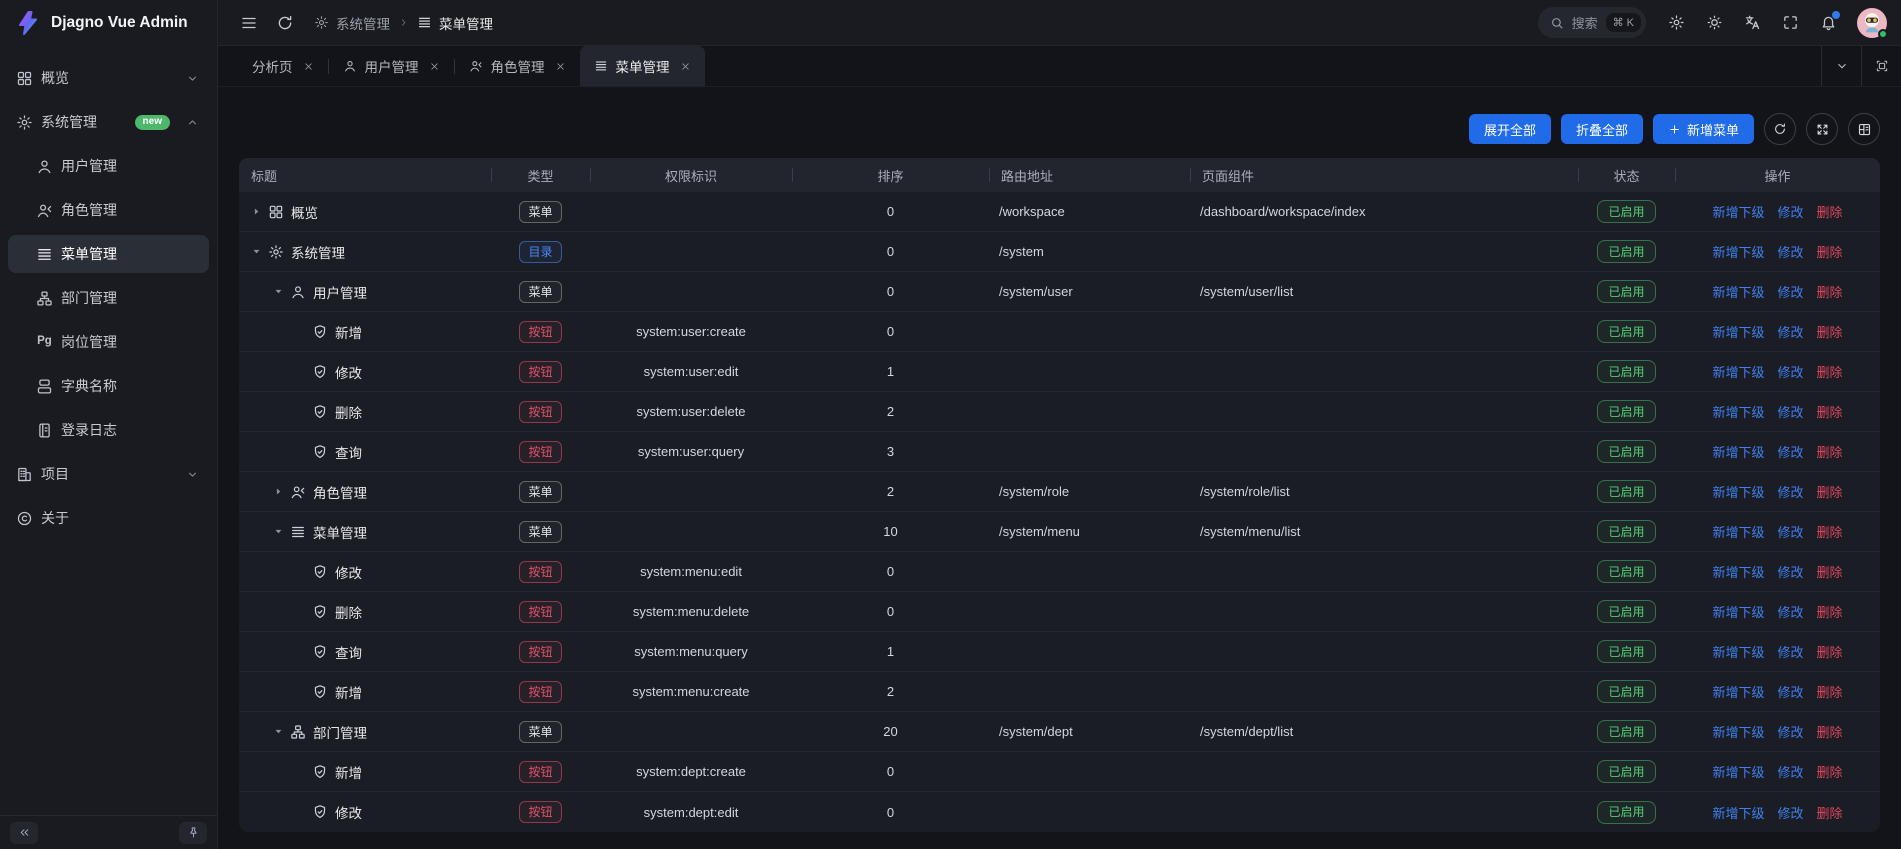 This screenshot has width=1901, height=849. I want to click on sidebar-collapse-button, so click(24, 832).